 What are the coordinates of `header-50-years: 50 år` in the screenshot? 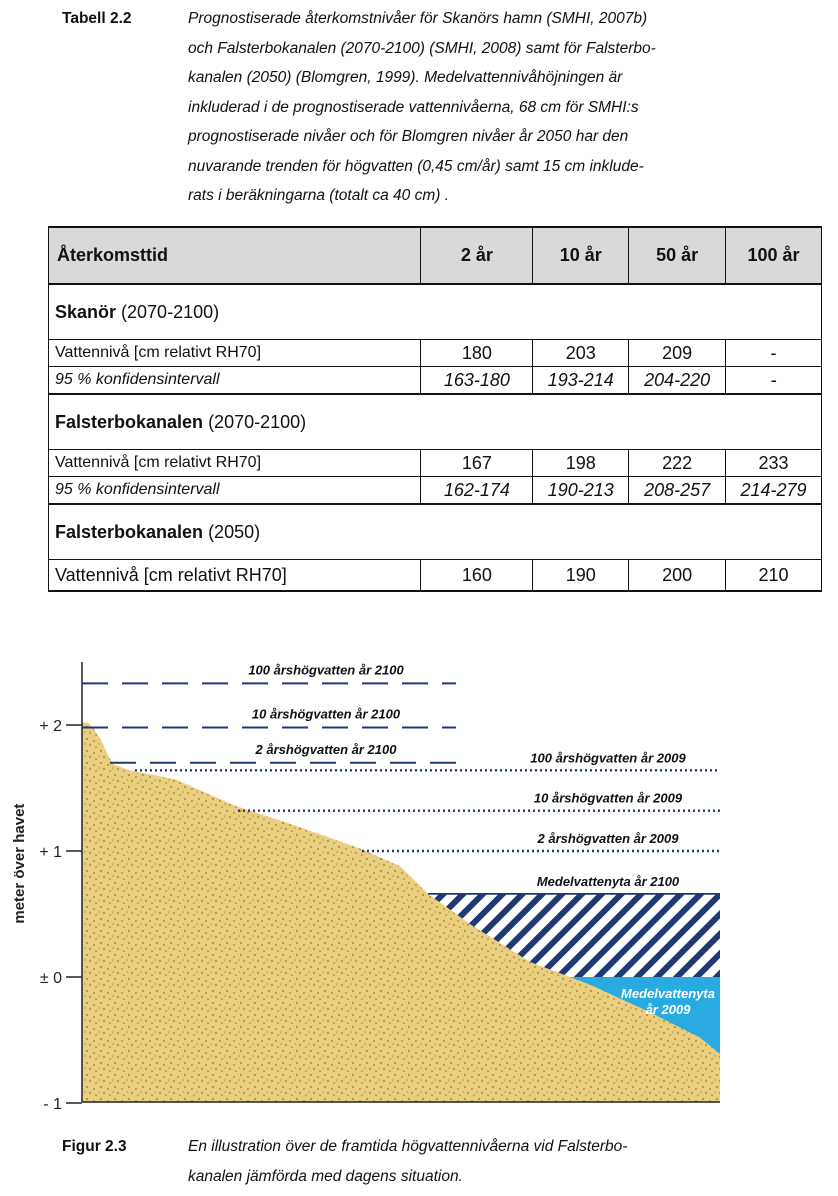 It's located at (677, 255).